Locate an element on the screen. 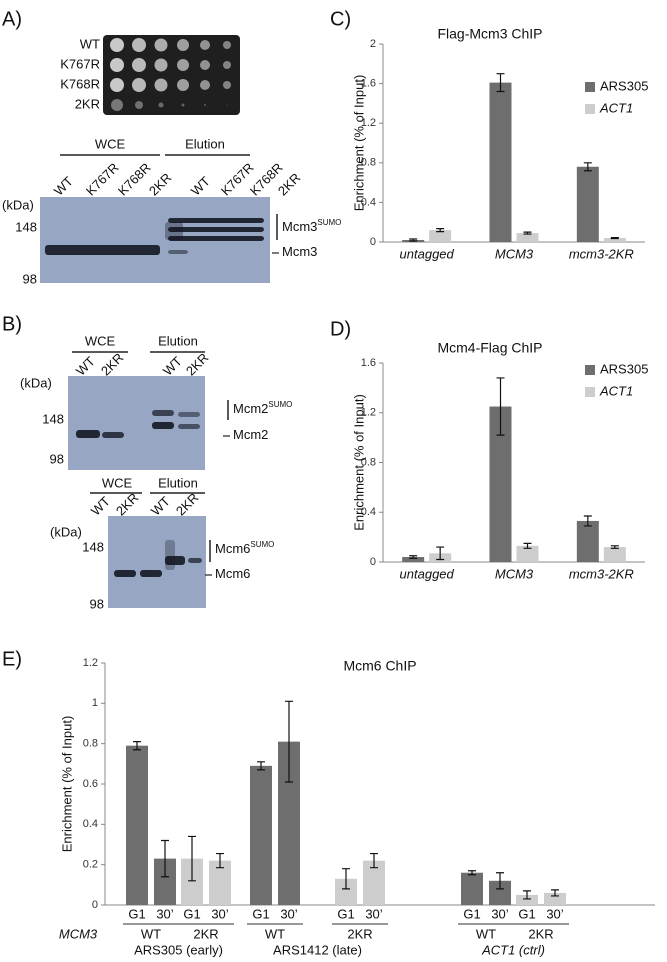 Image resolution: width=667 pixels, height=962 pixels. lane-label: K768R is located at coordinates (134, 179).